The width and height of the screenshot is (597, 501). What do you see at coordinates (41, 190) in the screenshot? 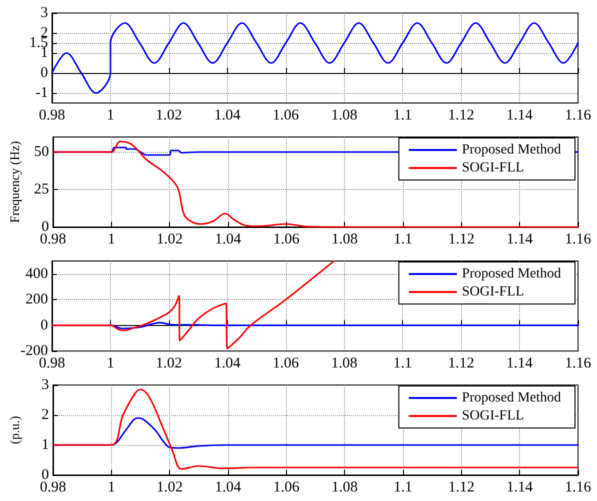
I see `y-tick-label: 25` at bounding box center [41, 190].